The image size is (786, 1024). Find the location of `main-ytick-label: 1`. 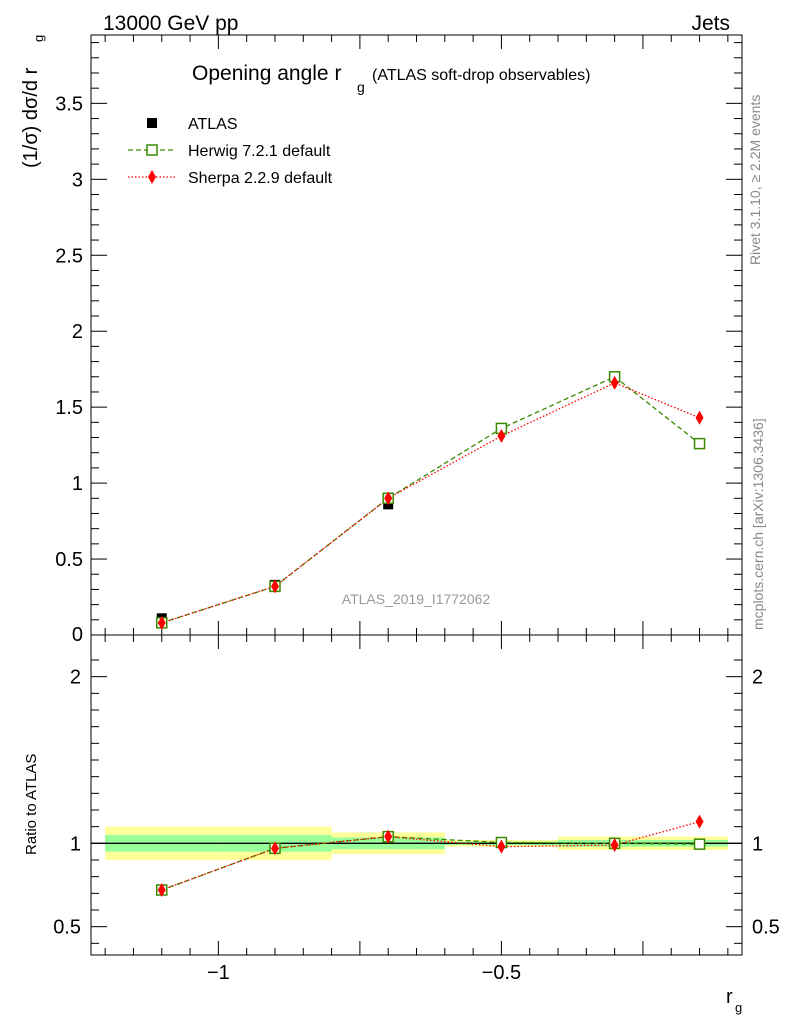

main-ytick-label: 1 is located at coordinates (77, 484).